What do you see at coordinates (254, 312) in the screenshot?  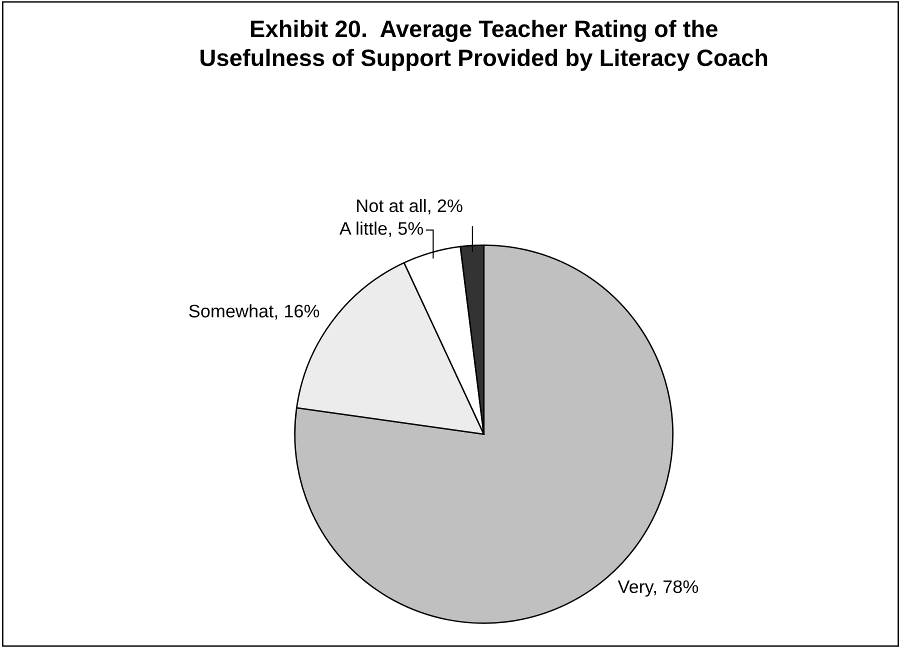 I see `slice-label: Somewhat, 16%` at bounding box center [254, 312].